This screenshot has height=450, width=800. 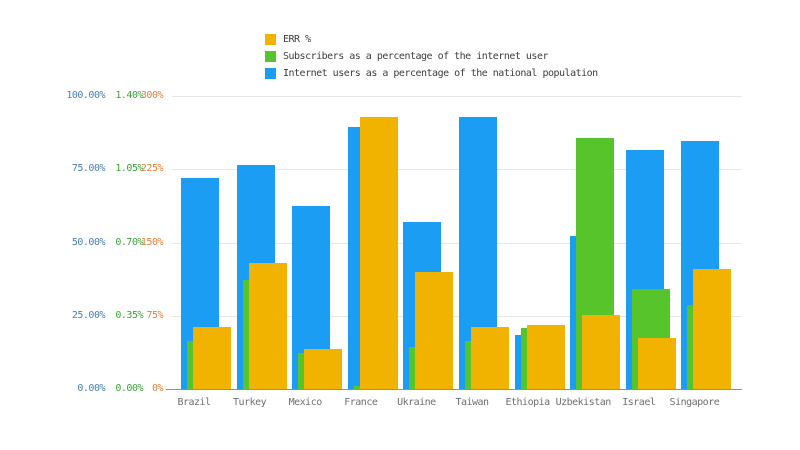 What do you see at coordinates (601, 351) in the screenshot?
I see `bar-orange-uzbekistan` at bounding box center [601, 351].